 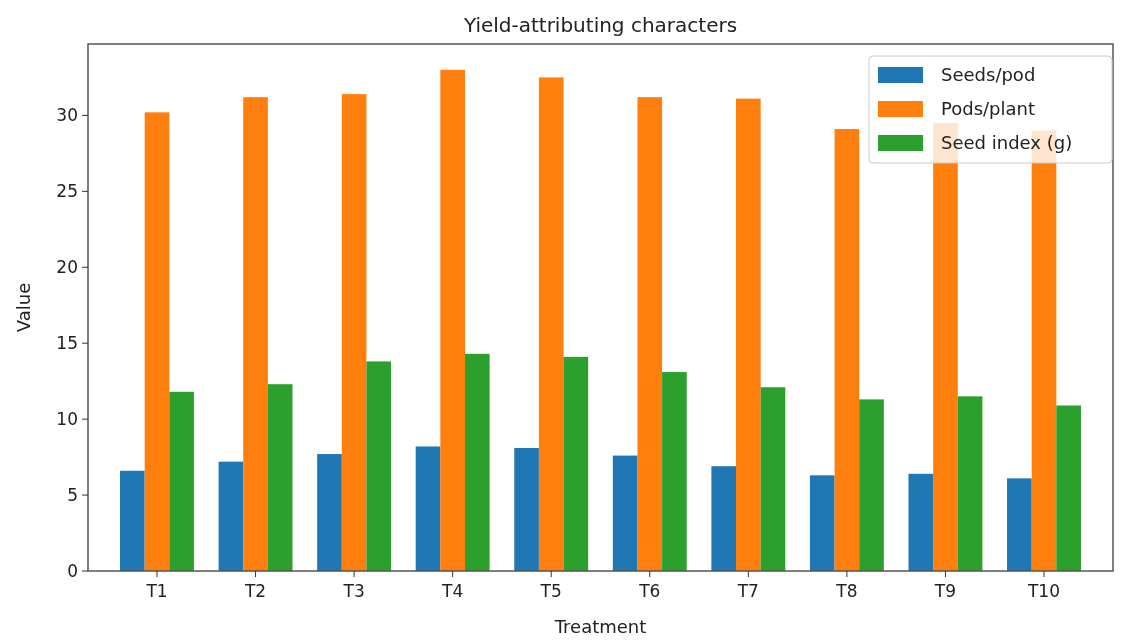 What do you see at coordinates (747, 591) in the screenshot?
I see `x-tick-label: T7` at bounding box center [747, 591].